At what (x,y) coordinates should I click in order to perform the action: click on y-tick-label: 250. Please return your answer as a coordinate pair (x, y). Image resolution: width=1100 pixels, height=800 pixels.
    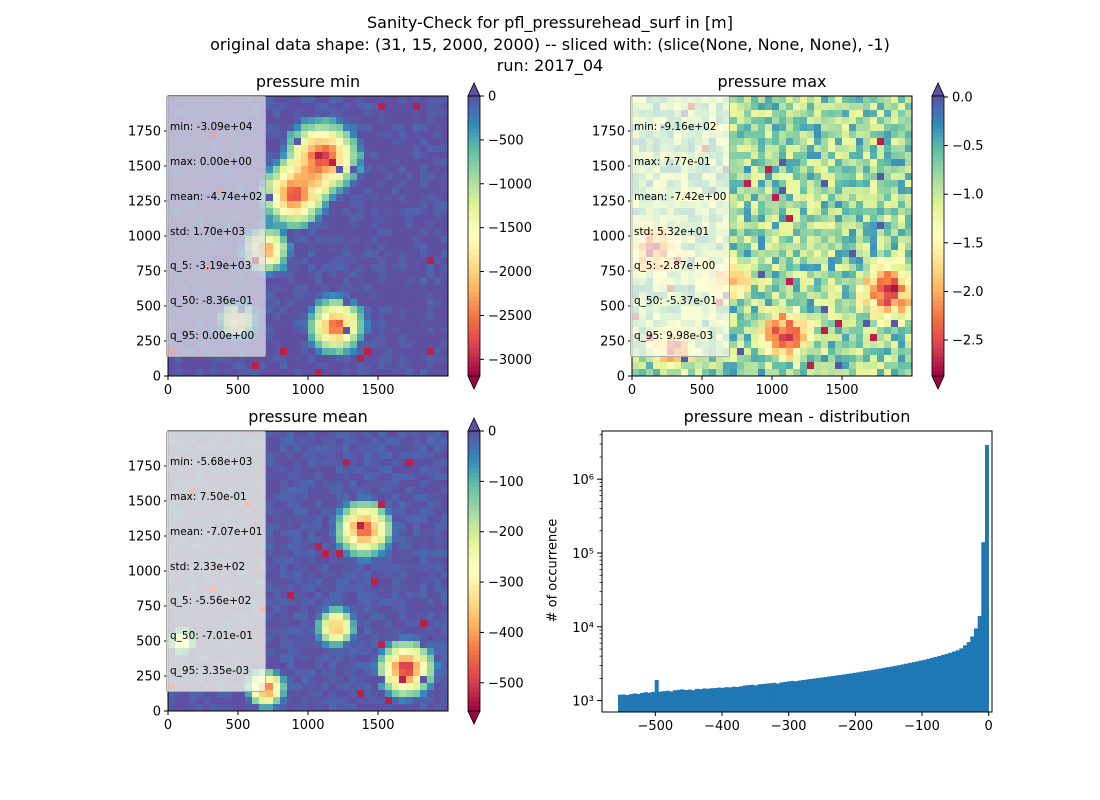
    Looking at the image, I should click on (612, 342).